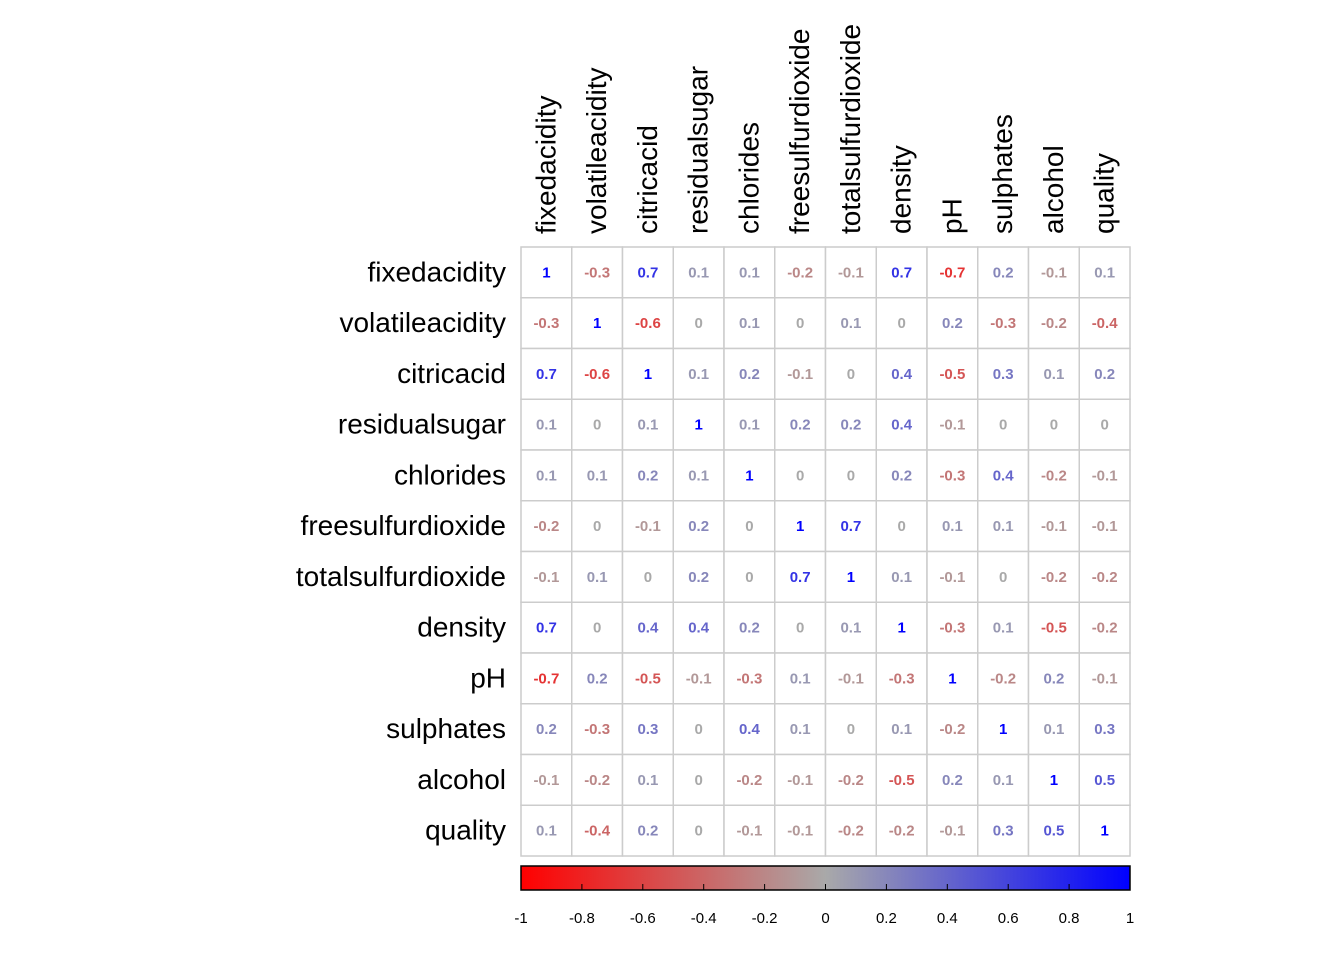 The width and height of the screenshot is (1344, 960). I want to click on column-label-freesulfurdioxide: freesulfurdioxide, so click(799, 131).